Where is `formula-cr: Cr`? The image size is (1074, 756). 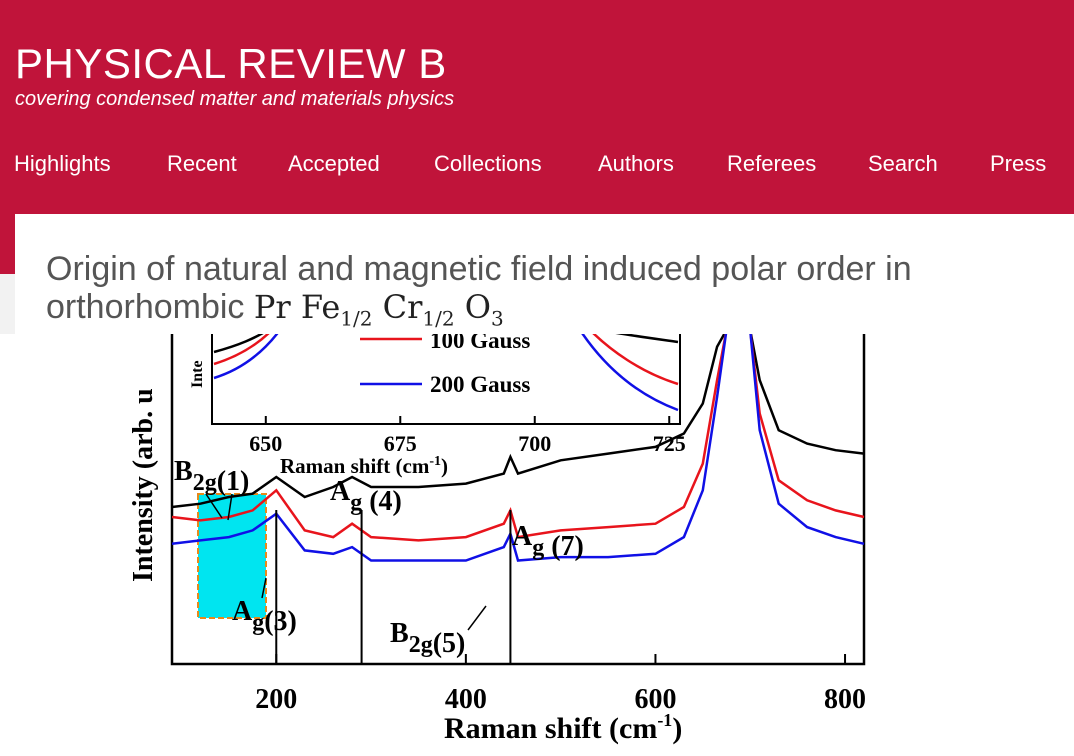
formula-cr: Cr is located at coordinates (402, 307).